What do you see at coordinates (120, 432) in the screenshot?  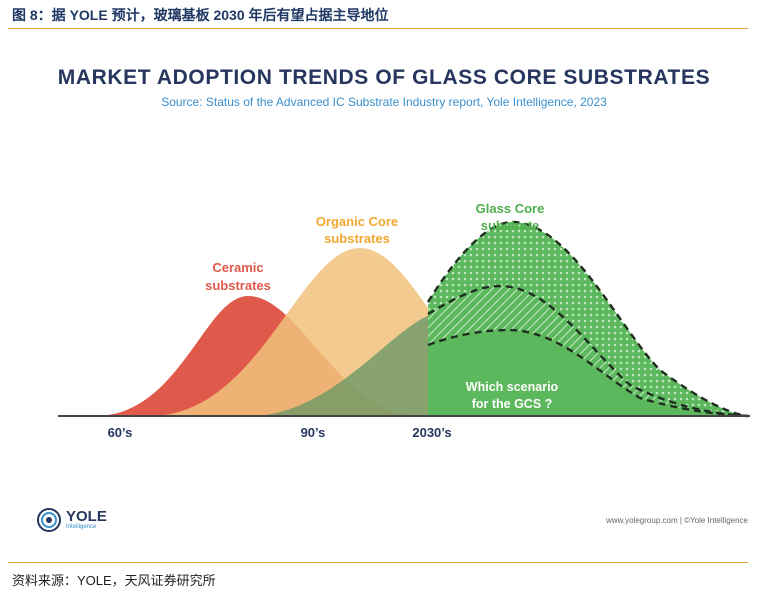 I see `x-tick-60s: 60’s` at bounding box center [120, 432].